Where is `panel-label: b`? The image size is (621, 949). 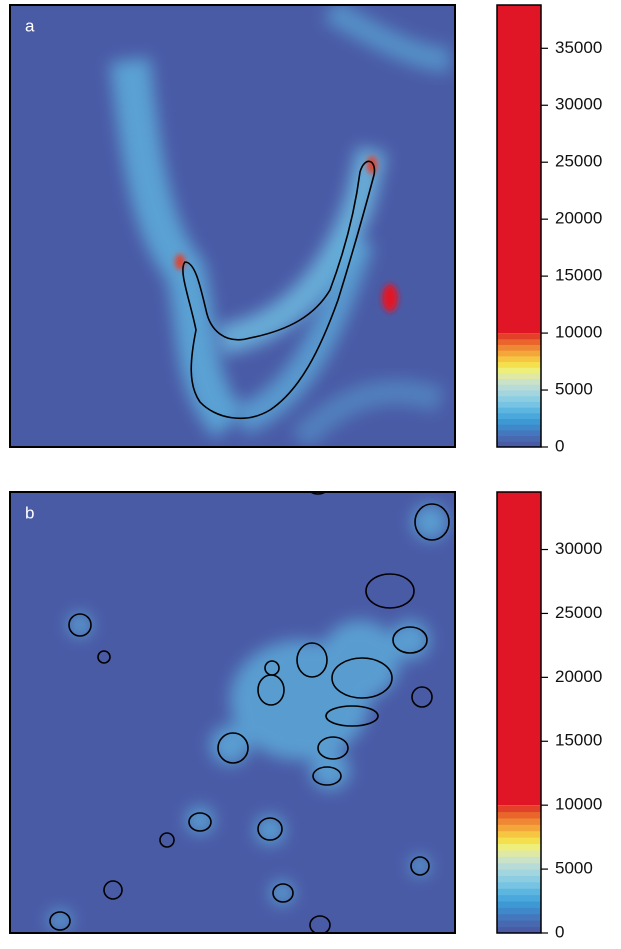 panel-label: b is located at coordinates (29, 512).